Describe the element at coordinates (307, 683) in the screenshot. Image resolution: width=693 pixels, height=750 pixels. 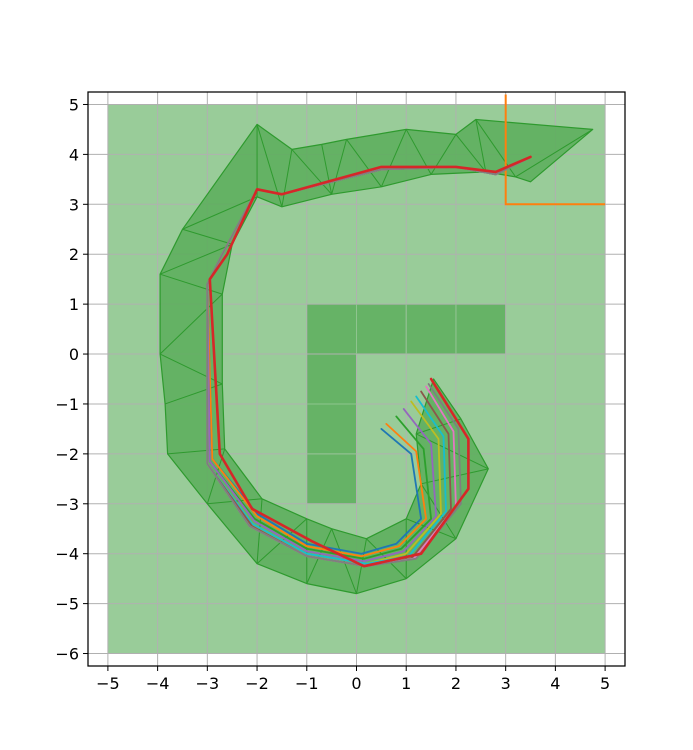
I see `x-tick-label-4: −1` at that location.